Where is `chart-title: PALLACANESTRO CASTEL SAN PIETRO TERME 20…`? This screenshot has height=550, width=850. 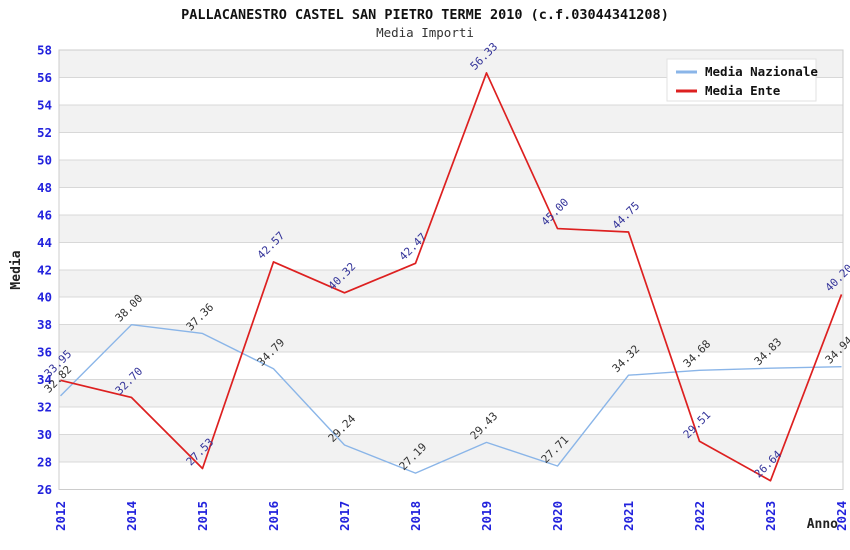 chart-title: PALLACANESTRO CASTEL SAN PIETRO TERME 20… is located at coordinates (425, 15).